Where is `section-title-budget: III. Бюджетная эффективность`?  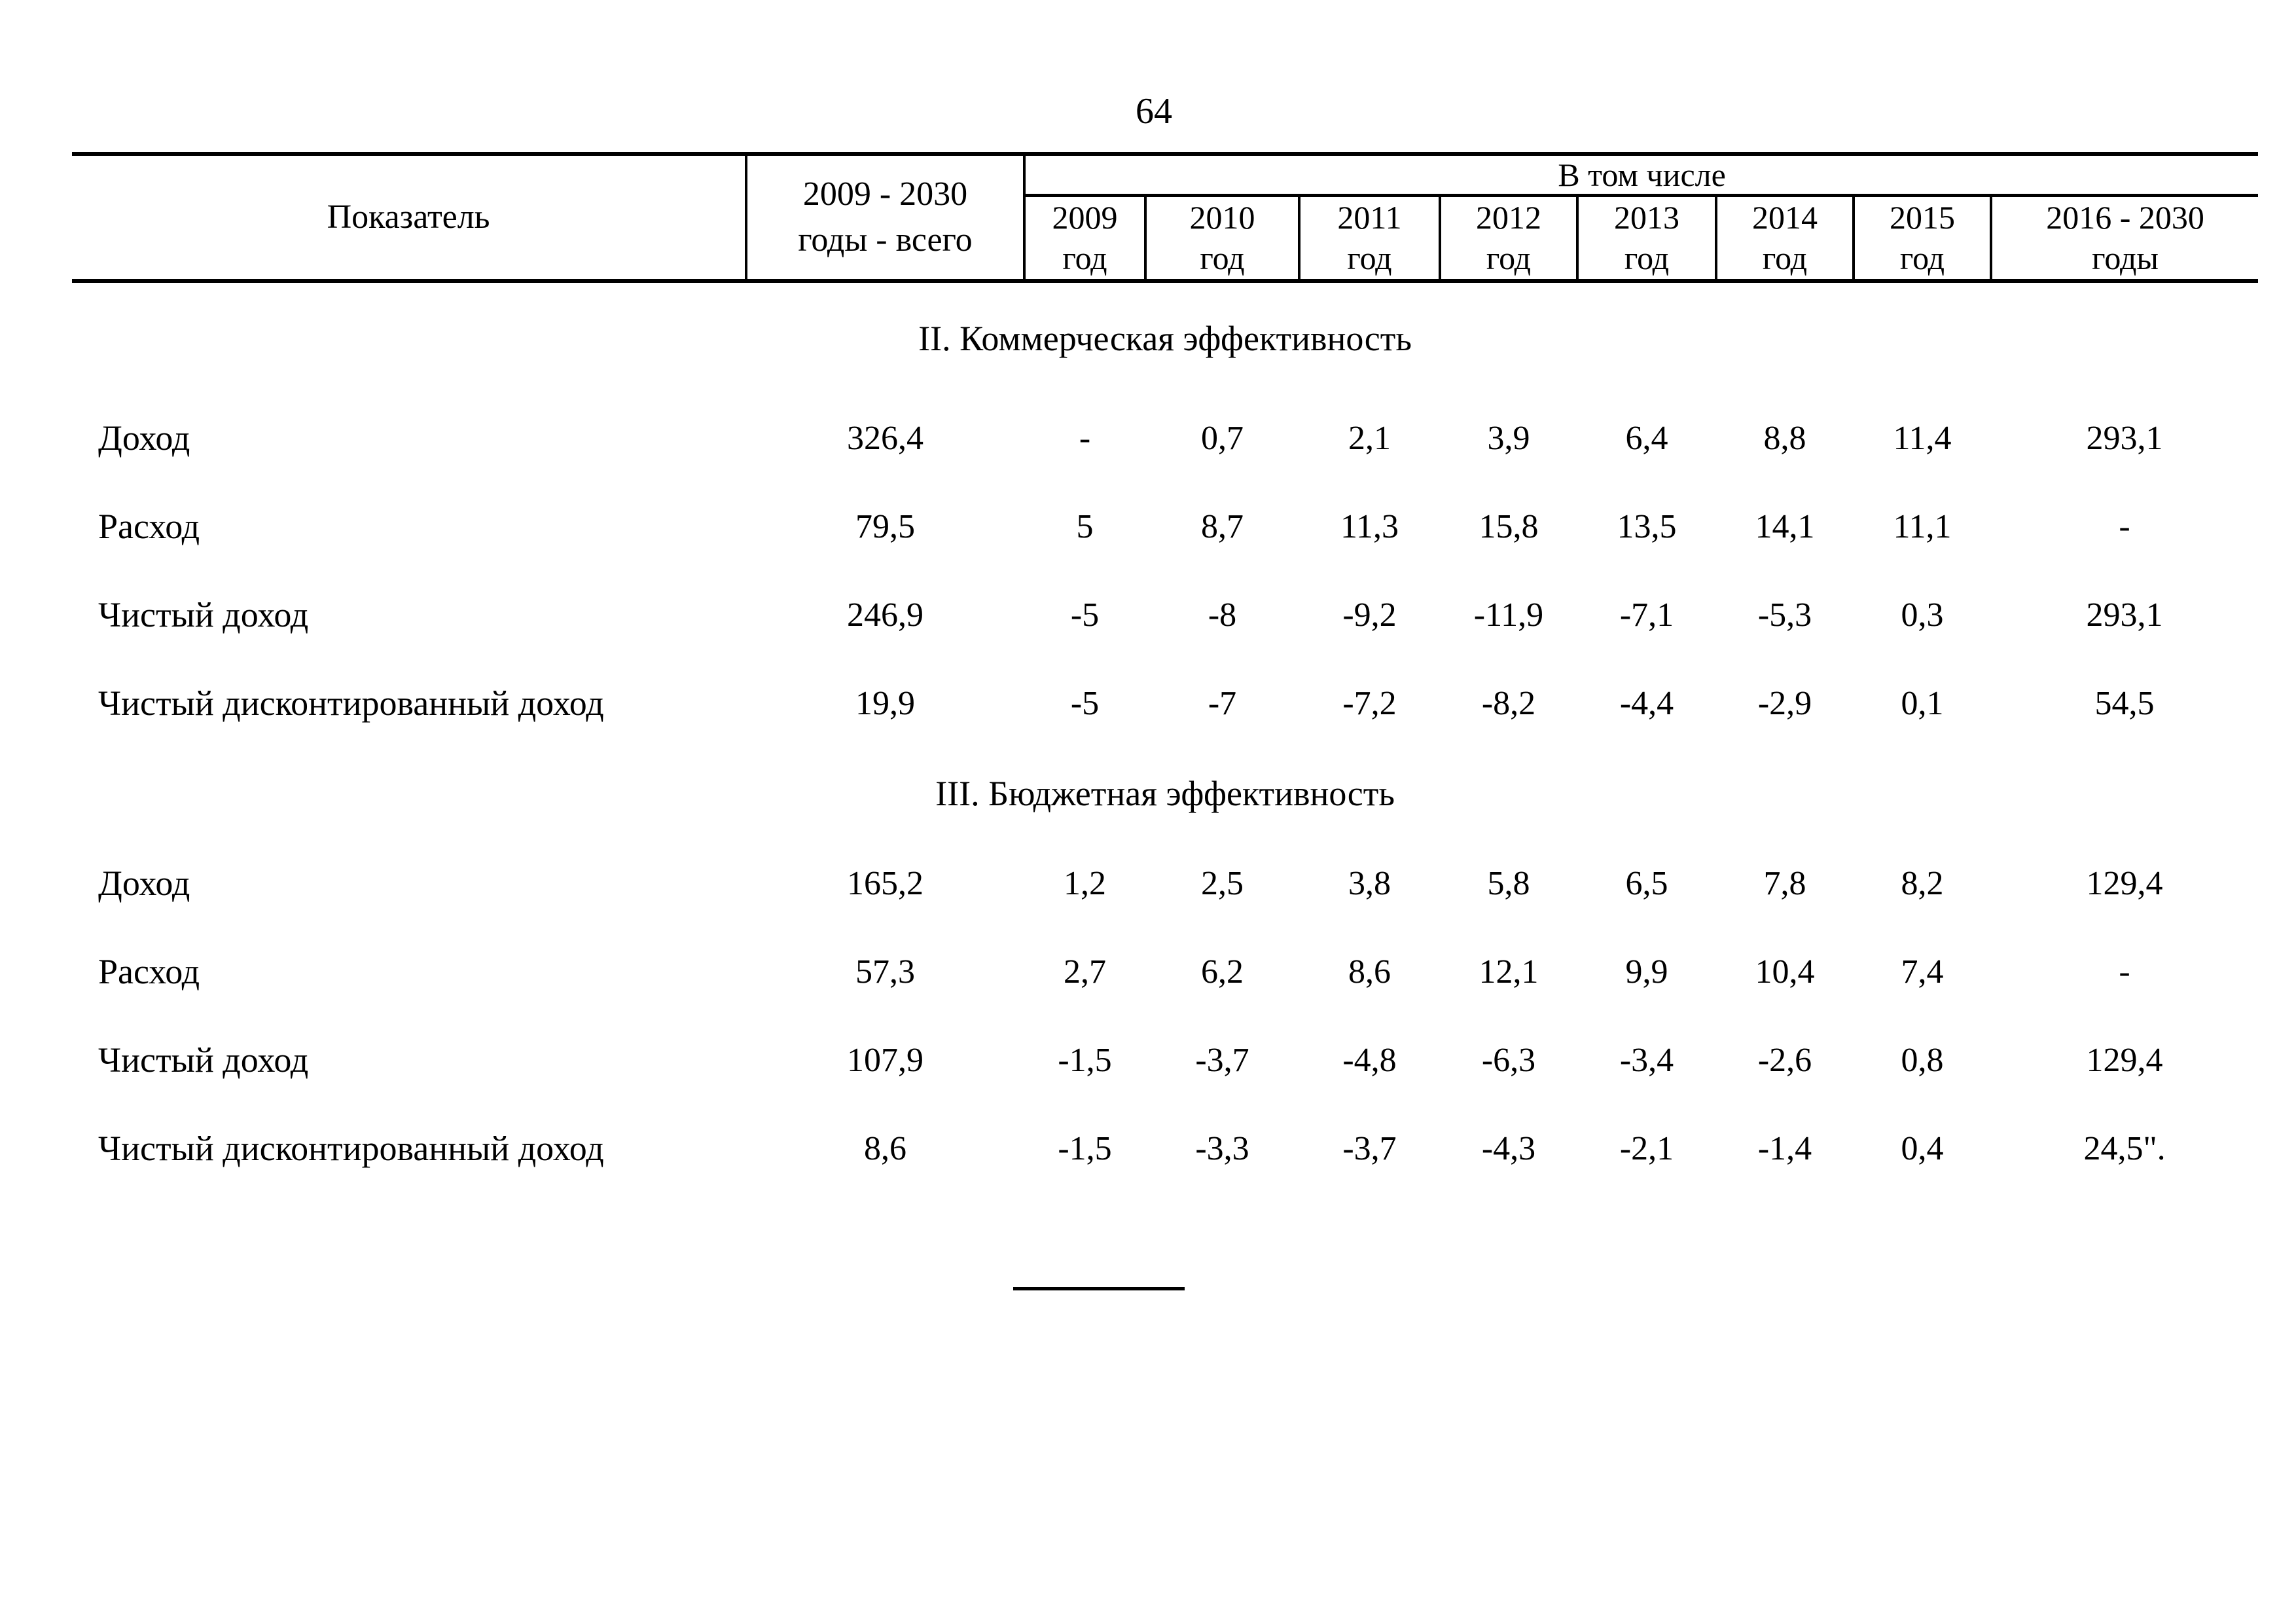
section-title-budget: III. Бюджетная эффективность is located at coordinates (1165, 793).